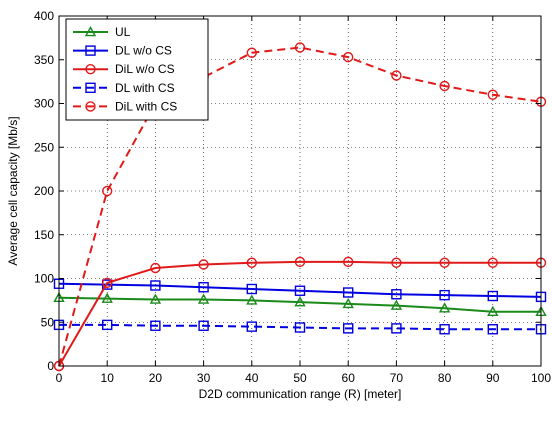 The height and width of the screenshot is (434, 552). What do you see at coordinates (123, 32) in the screenshot?
I see `legend-label: UL` at bounding box center [123, 32].